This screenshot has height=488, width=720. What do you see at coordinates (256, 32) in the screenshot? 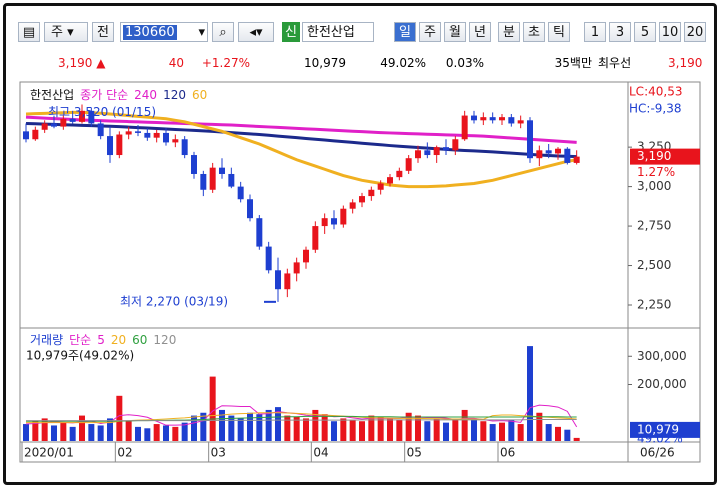
I see `sound-button: ◂▾` at bounding box center [256, 32].